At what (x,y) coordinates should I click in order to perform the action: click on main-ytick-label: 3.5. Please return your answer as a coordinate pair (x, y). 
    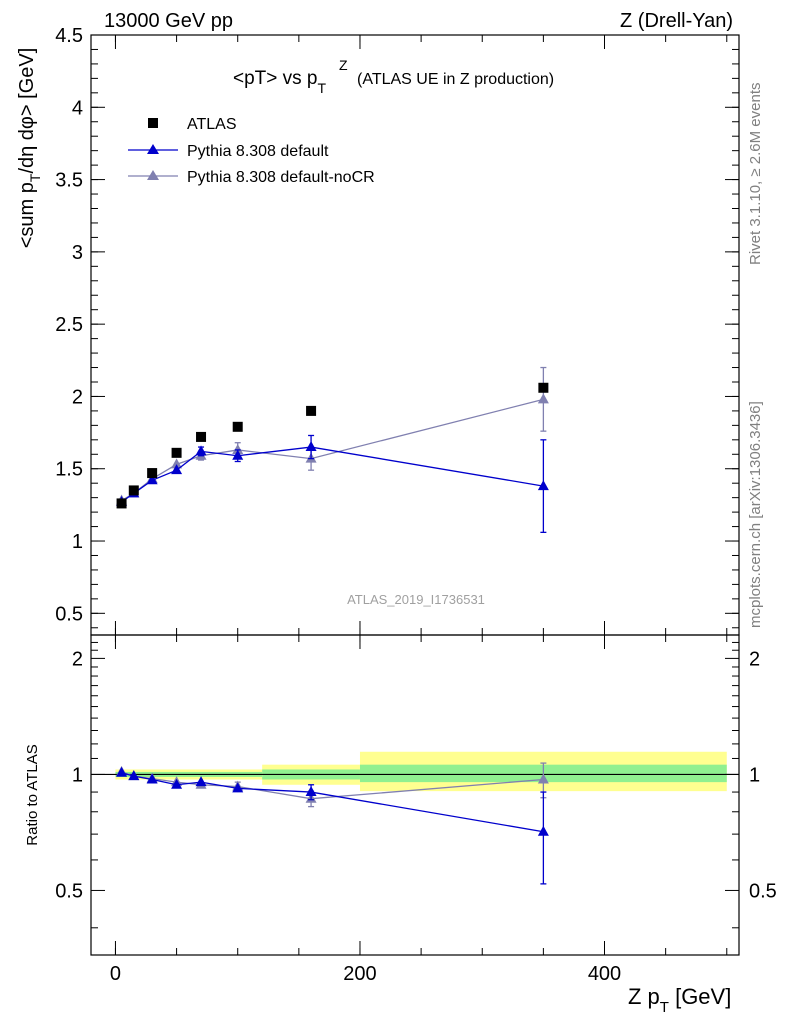
    Looking at the image, I should click on (69, 181).